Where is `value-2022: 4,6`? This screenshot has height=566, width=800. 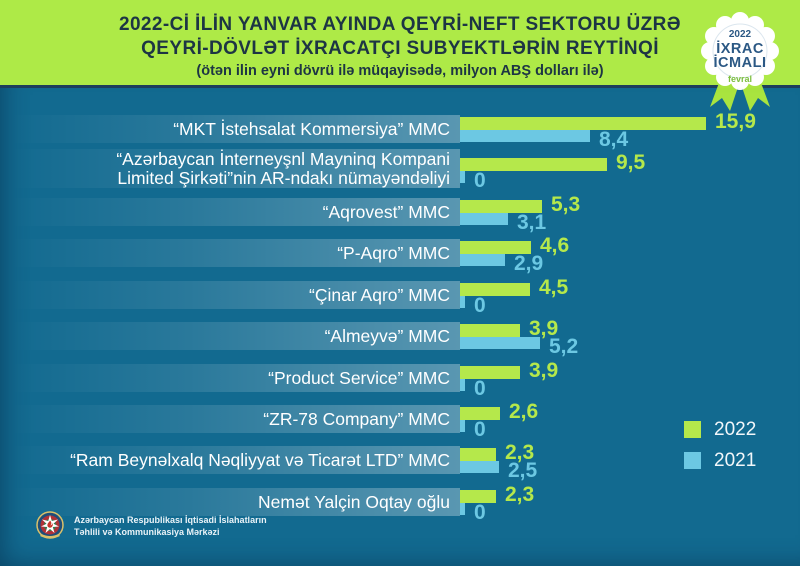 value-2022: 4,6 is located at coordinates (555, 245).